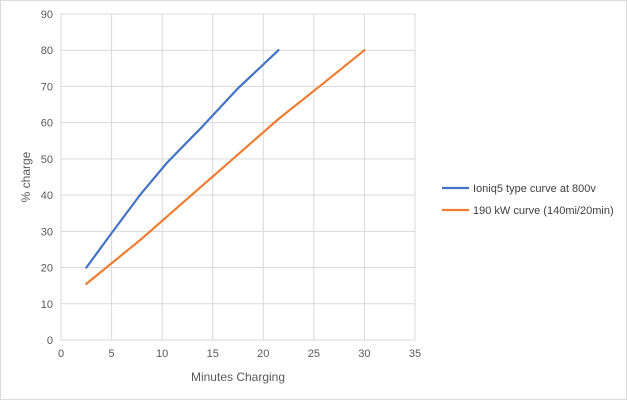 This screenshot has height=400, width=627. I want to click on y-tick-label: 20, so click(47, 269).